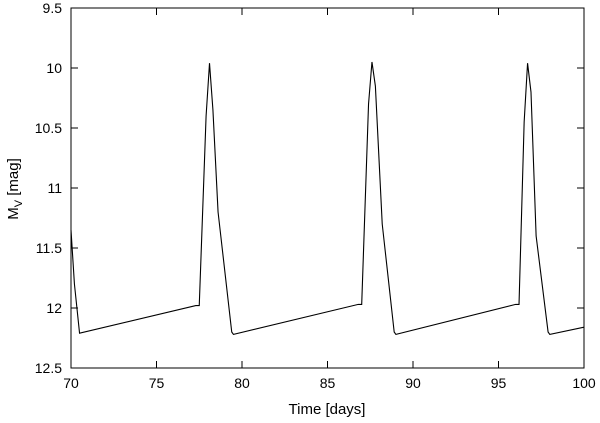 The image size is (600, 423). Describe the element at coordinates (54, 188) in the screenshot. I see `y-tick-label: 11` at that location.